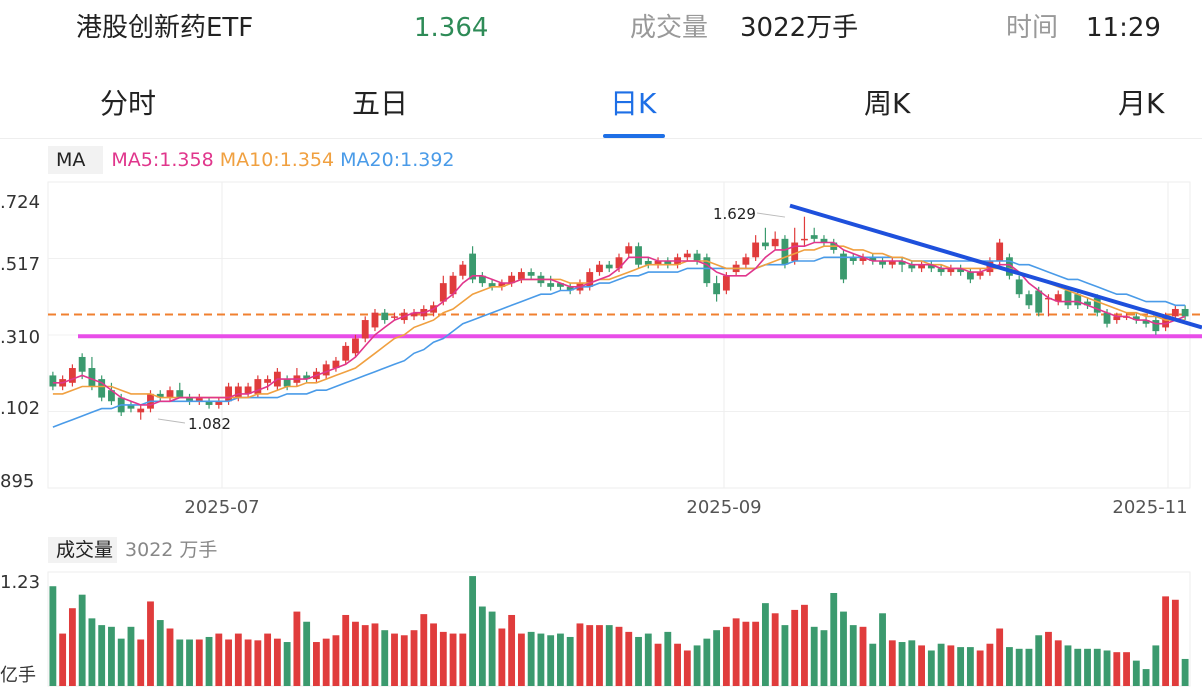 This screenshot has width=1202, height=696. Describe the element at coordinates (20, 337) in the screenshot. I see `y-tick-label-2: .310` at that location.